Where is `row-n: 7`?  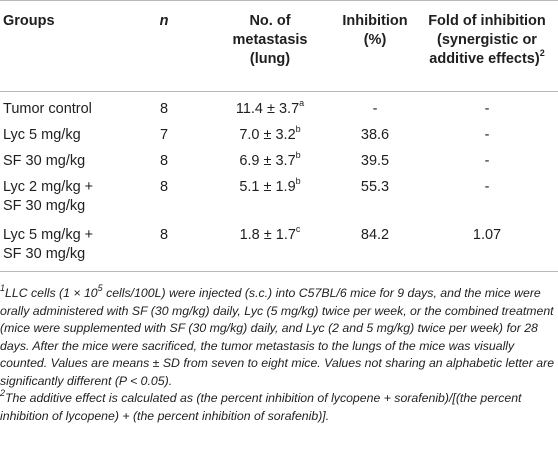
row-n: 7 is located at coordinates (164, 135).